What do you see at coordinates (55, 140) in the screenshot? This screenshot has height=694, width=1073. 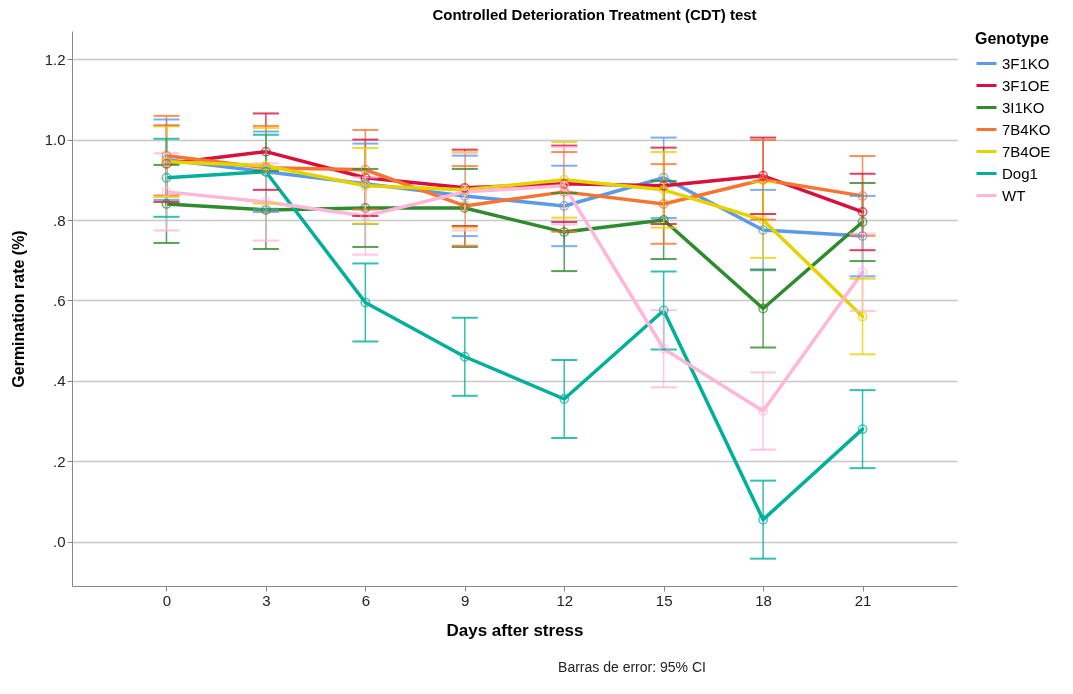 I see `y-tick-label: 1.0` at bounding box center [55, 140].